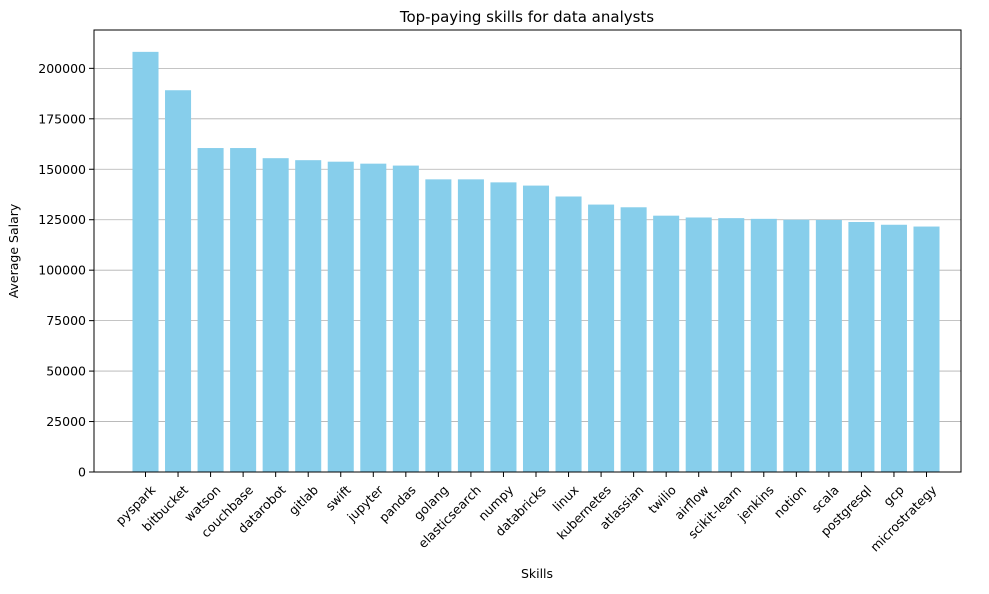 This screenshot has width=989, height=594. I want to click on y-tick-label: 175000, so click(62, 118).